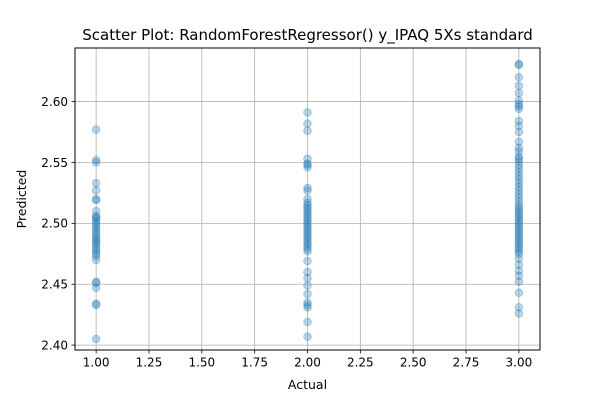  What do you see at coordinates (54, 102) in the screenshot?
I see `y-tick-label: 2.60` at bounding box center [54, 102].